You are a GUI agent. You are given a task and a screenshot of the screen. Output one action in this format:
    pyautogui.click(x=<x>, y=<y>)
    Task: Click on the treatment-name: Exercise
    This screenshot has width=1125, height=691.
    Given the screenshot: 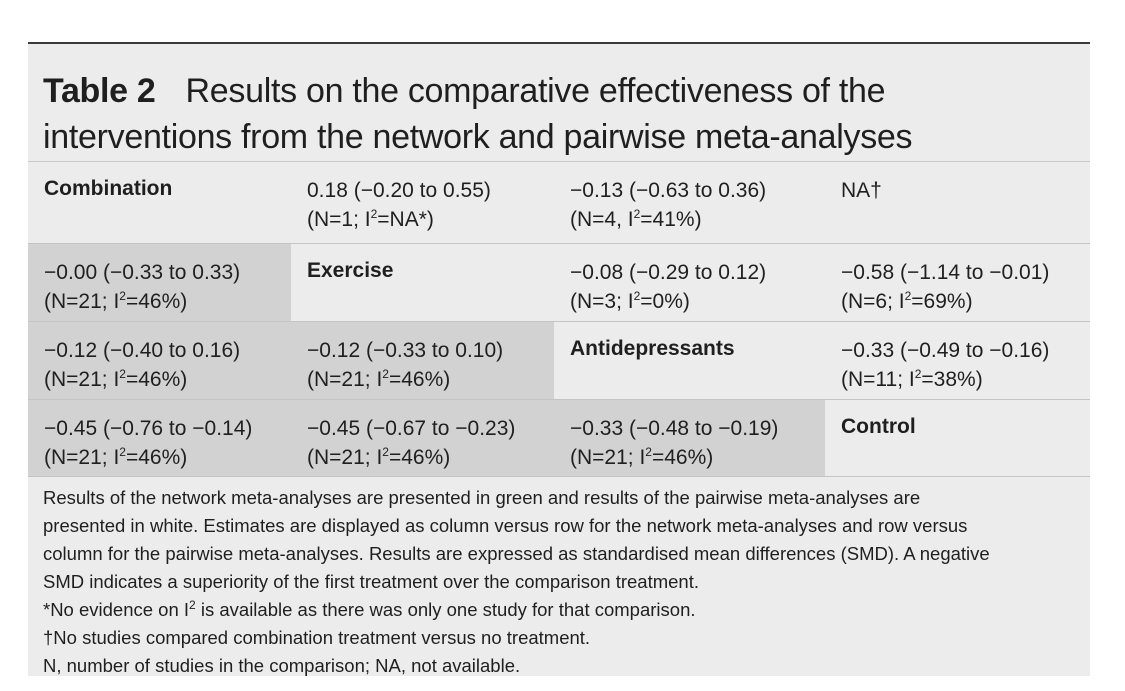 What is the action you would take?
    pyautogui.click(x=350, y=270)
    